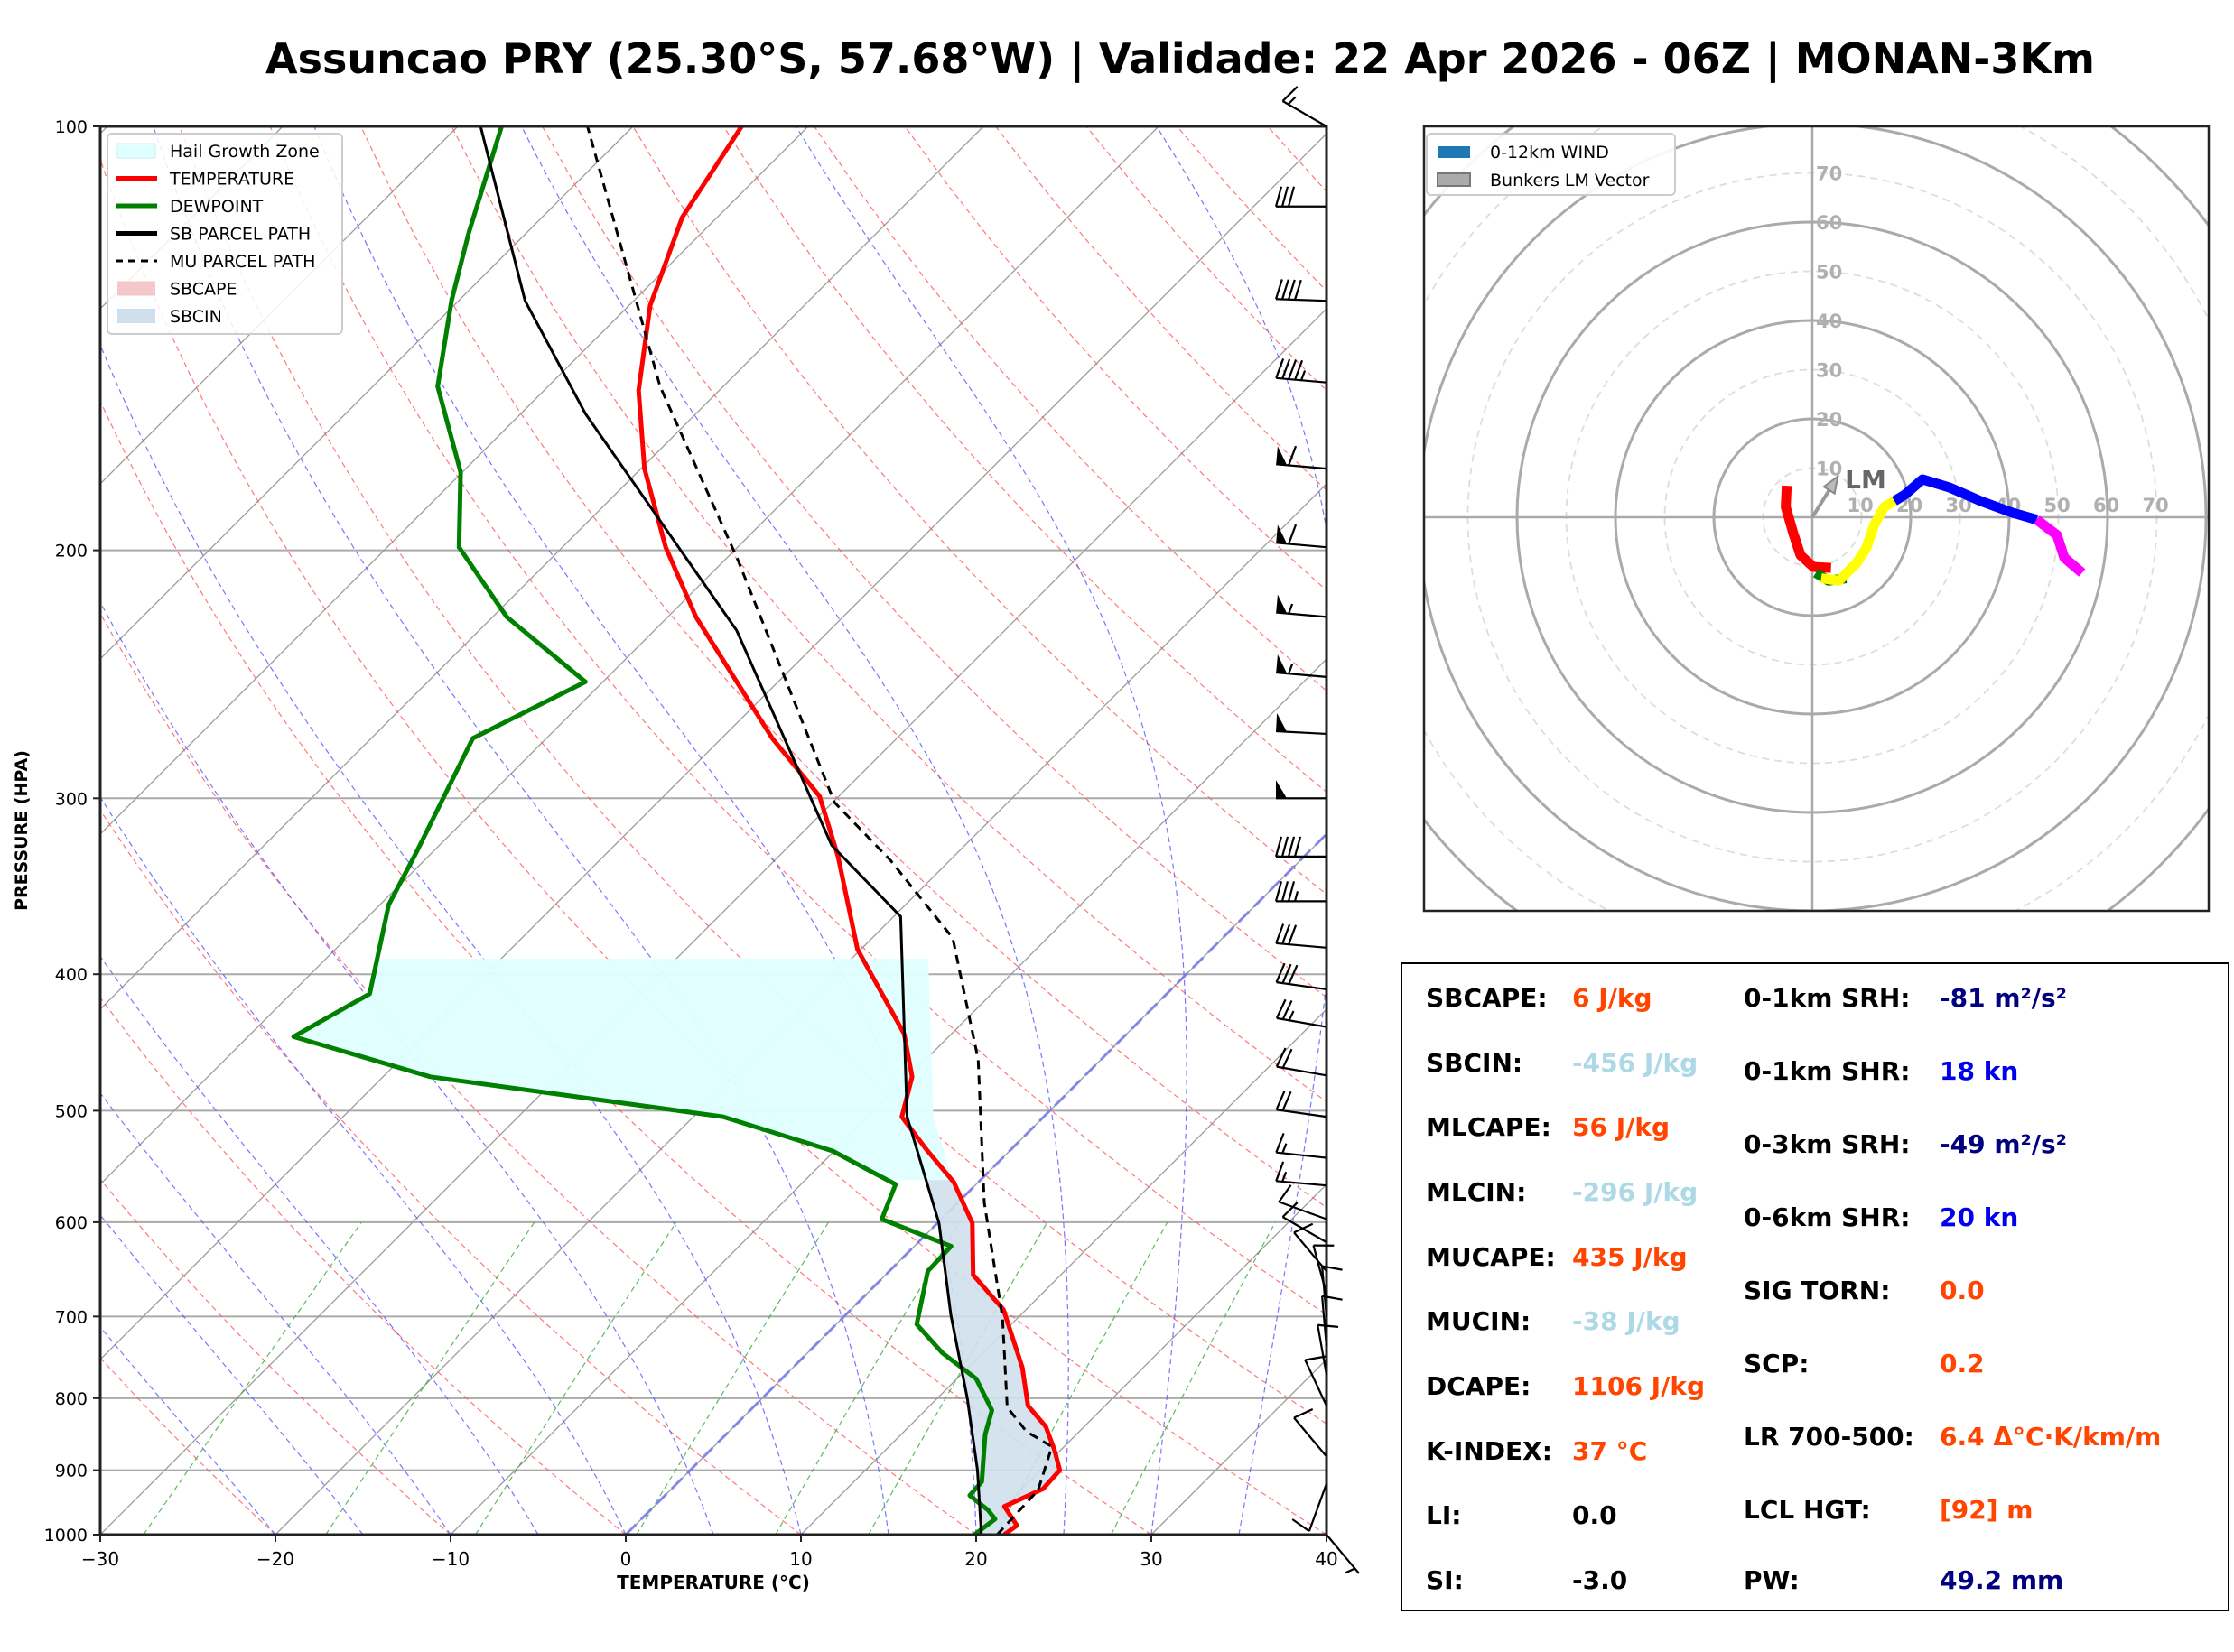  I want to click on y-tick-label: 400, so click(71, 975).